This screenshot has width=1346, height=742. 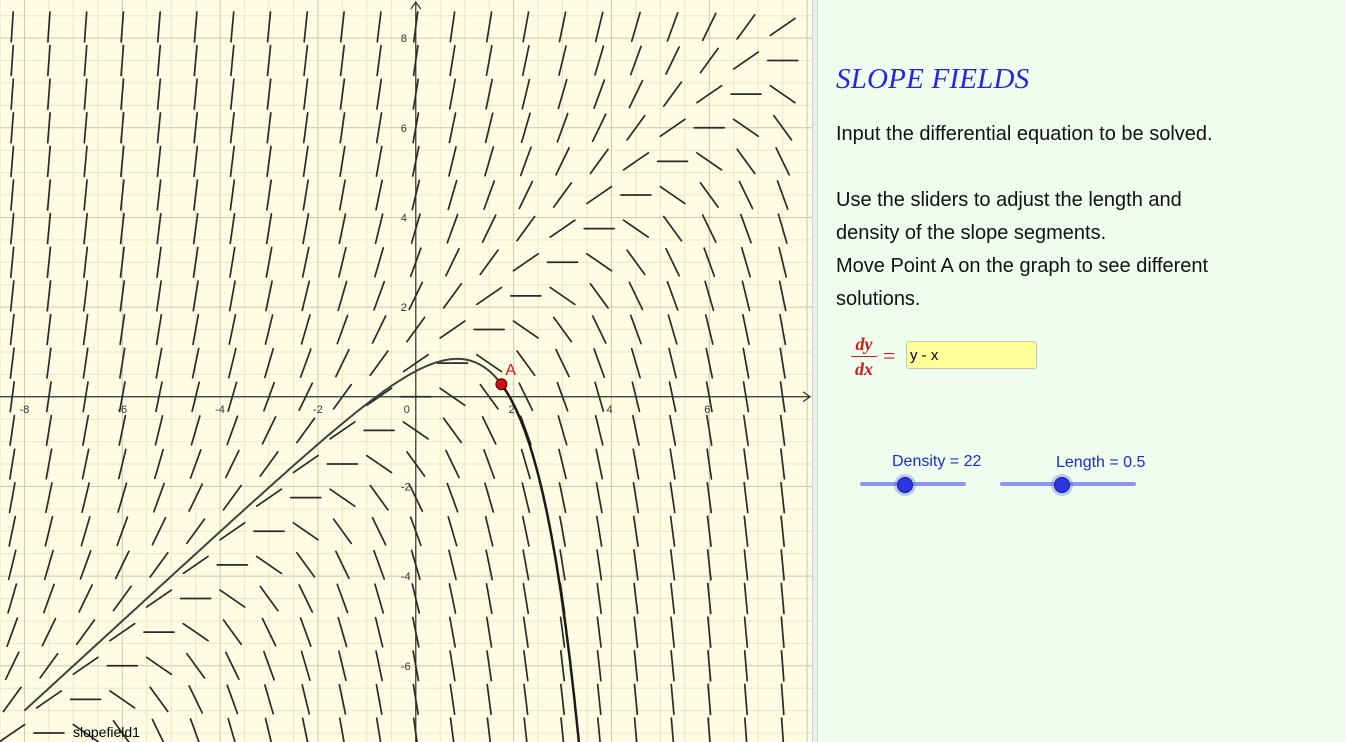 I want to click on y-tick-label: 6, so click(x=404, y=129).